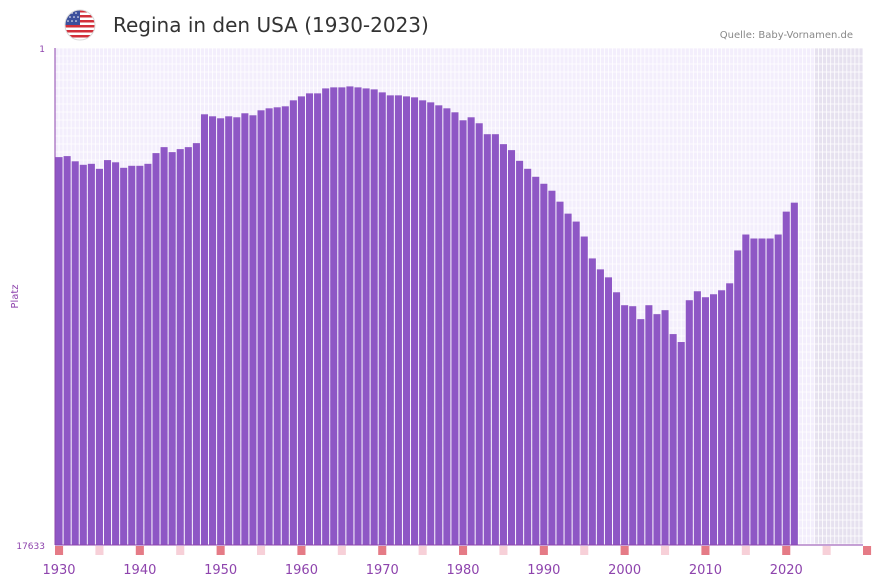 This screenshot has height=587, width=873. Describe the element at coordinates (406, 320) in the screenshot. I see `bar-1972` at that location.